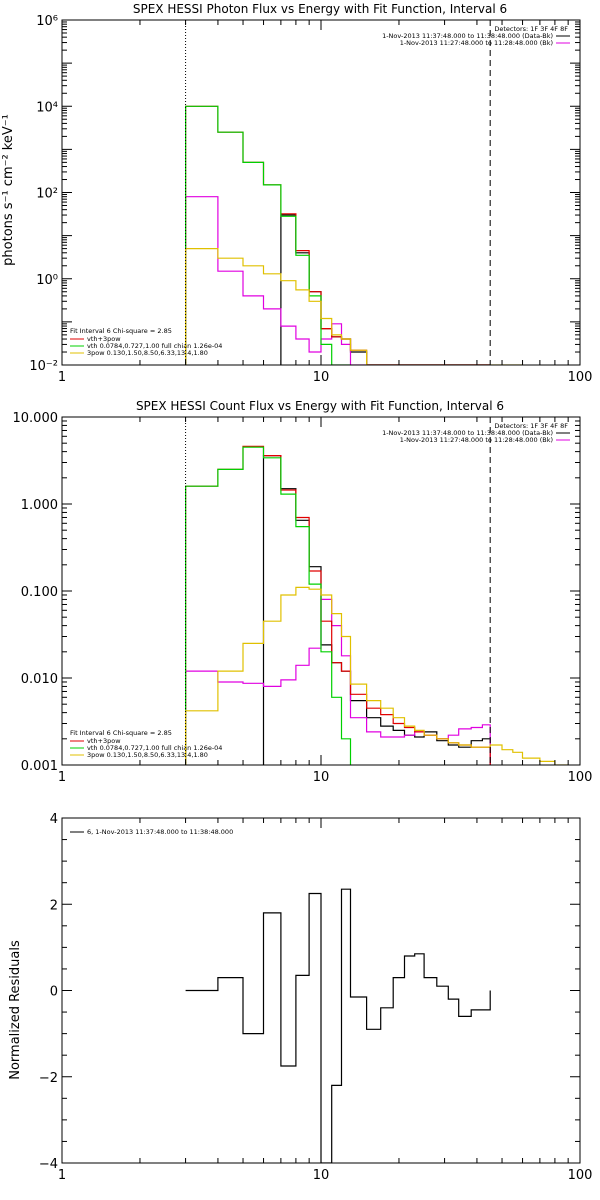  Describe the element at coordinates (15, 1010) in the screenshot. I see `panel3-ylabel: Normalized Residuals` at that location.